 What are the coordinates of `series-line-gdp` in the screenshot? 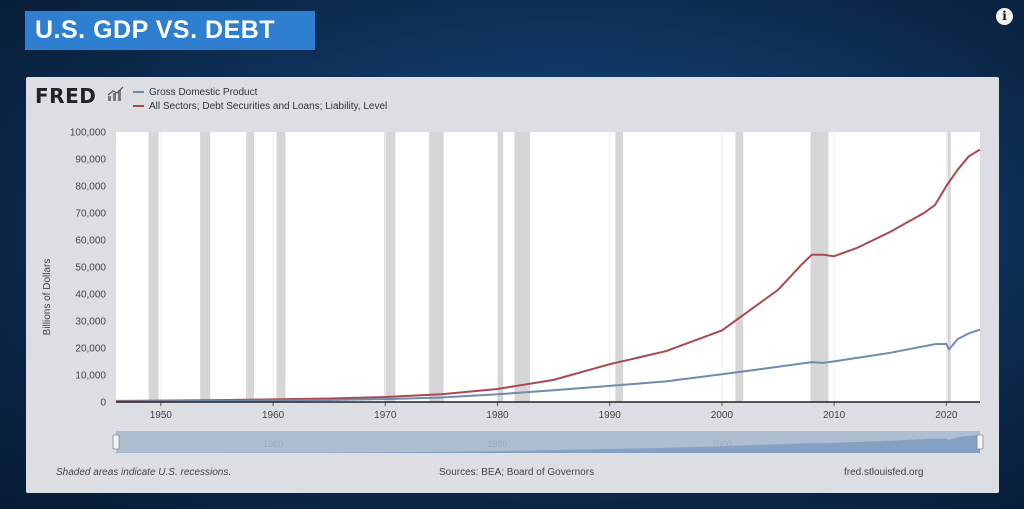 It's located at (548, 365).